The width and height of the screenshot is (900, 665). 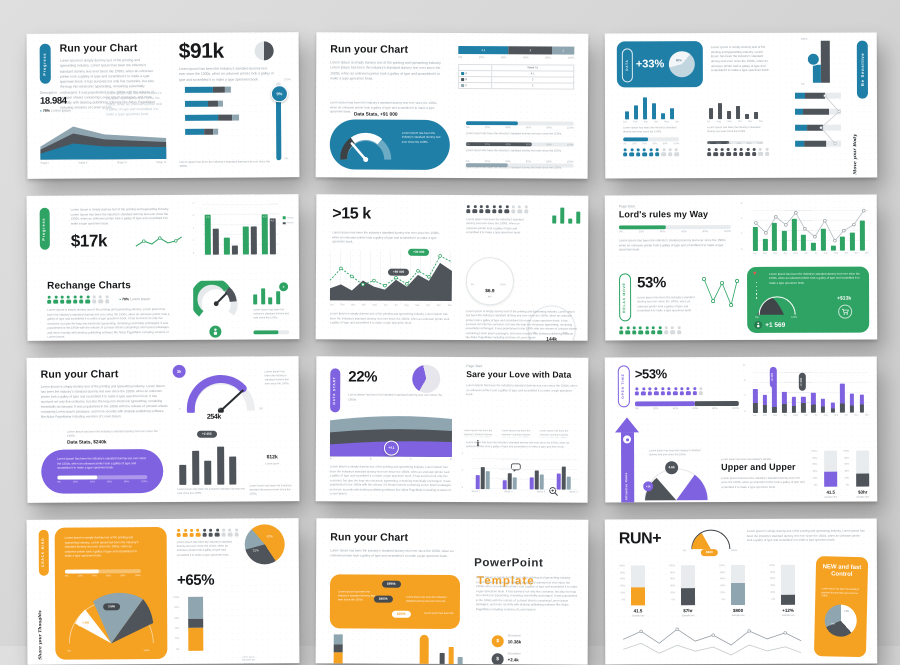 I want to click on bar-chart-h2, so click(x=733, y=107).